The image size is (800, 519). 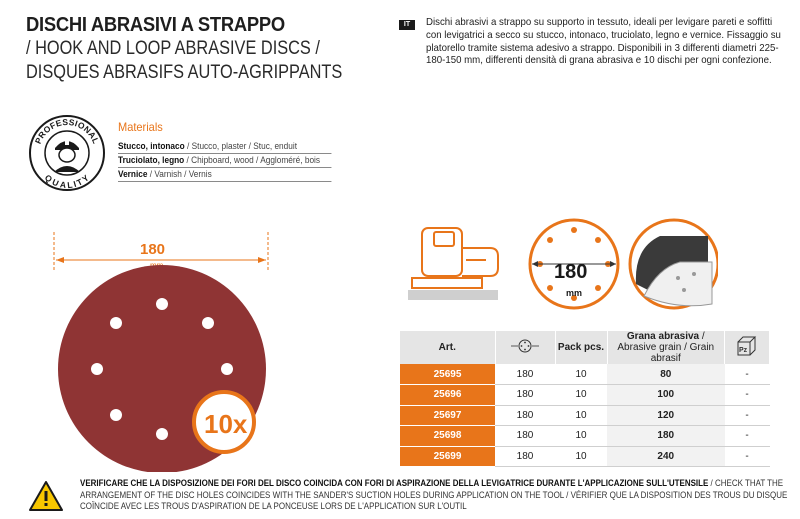 What do you see at coordinates (585, 395) in the screenshot?
I see `table-row: 25696 180 10 100 -` at bounding box center [585, 395].